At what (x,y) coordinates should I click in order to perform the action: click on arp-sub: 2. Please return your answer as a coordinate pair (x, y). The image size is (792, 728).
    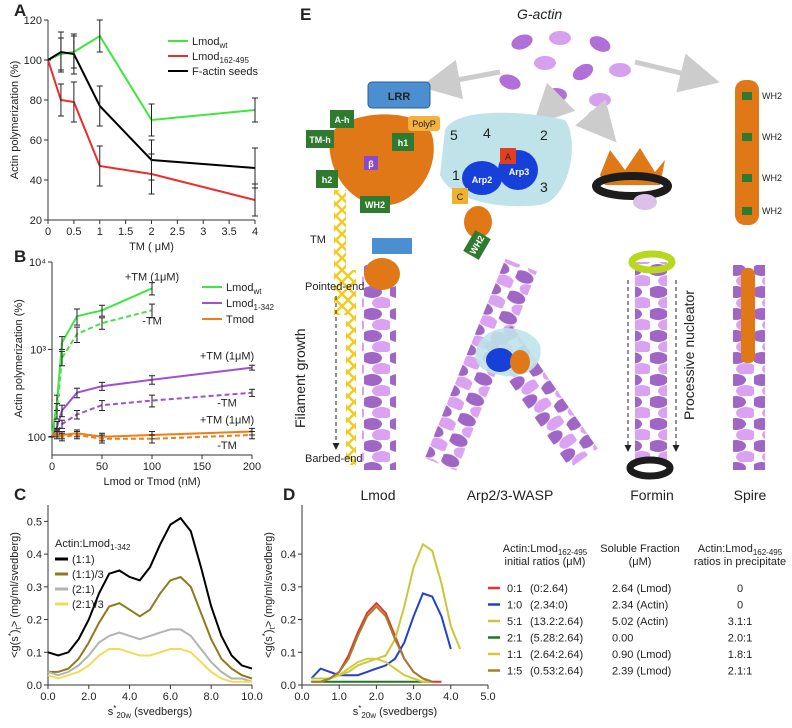
    Looking at the image, I should click on (544, 135).